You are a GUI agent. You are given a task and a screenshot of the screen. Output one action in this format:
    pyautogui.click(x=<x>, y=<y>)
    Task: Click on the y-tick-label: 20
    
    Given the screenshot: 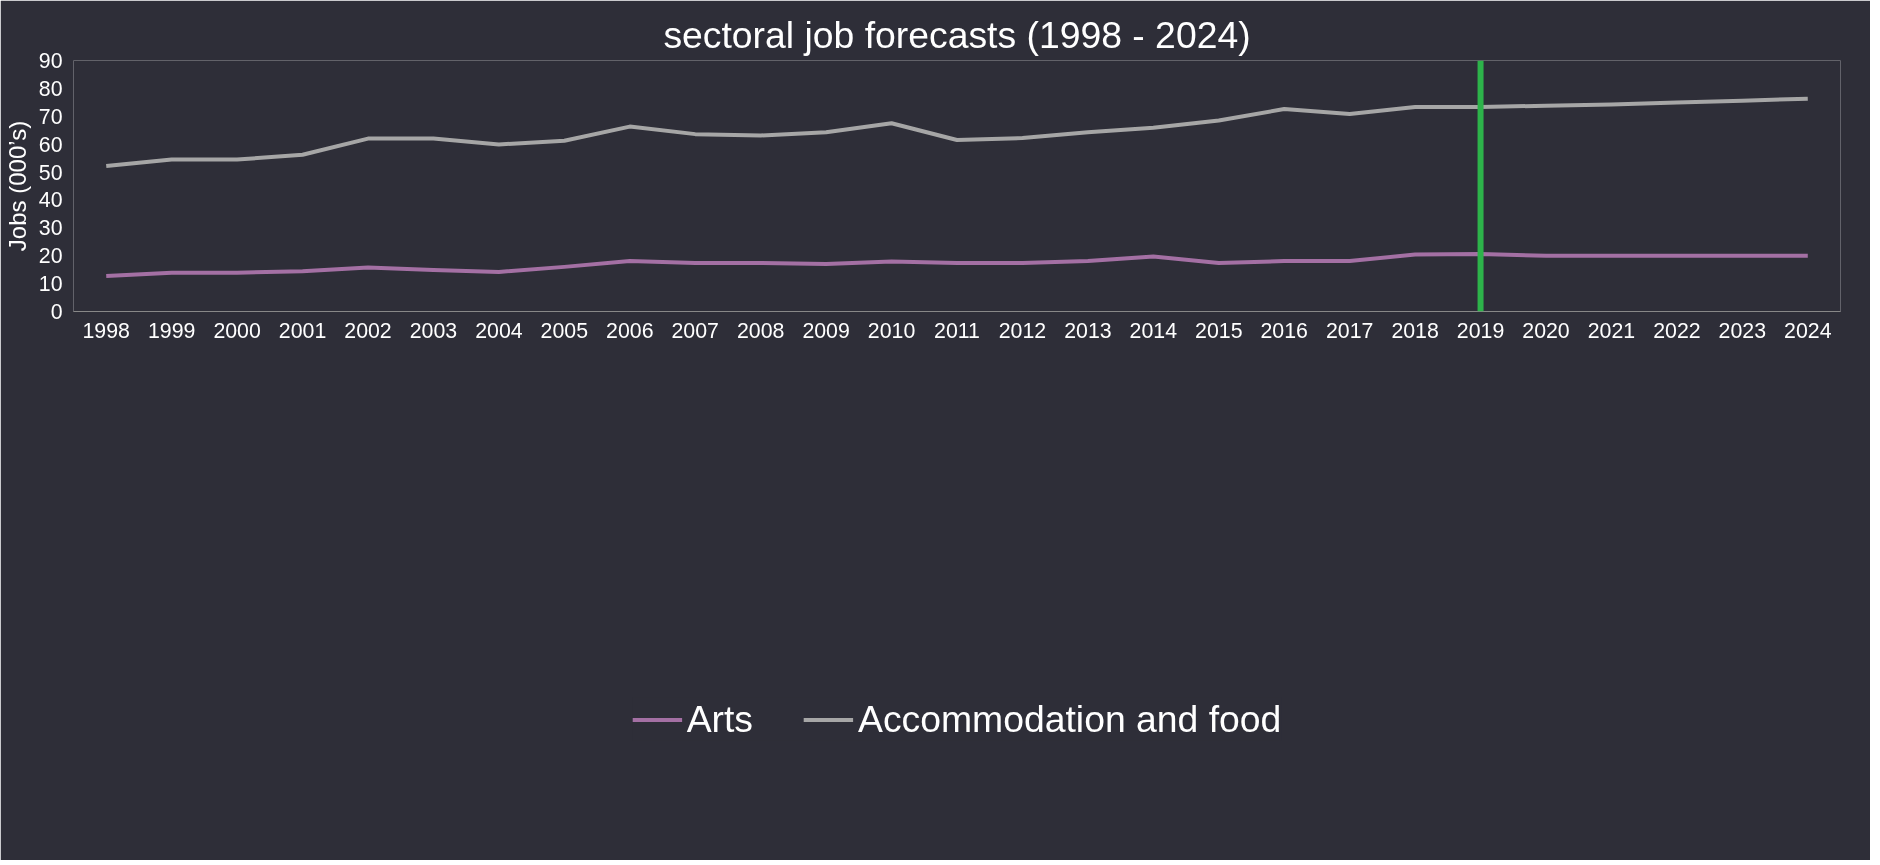 What is the action you would take?
    pyautogui.click(x=50, y=256)
    